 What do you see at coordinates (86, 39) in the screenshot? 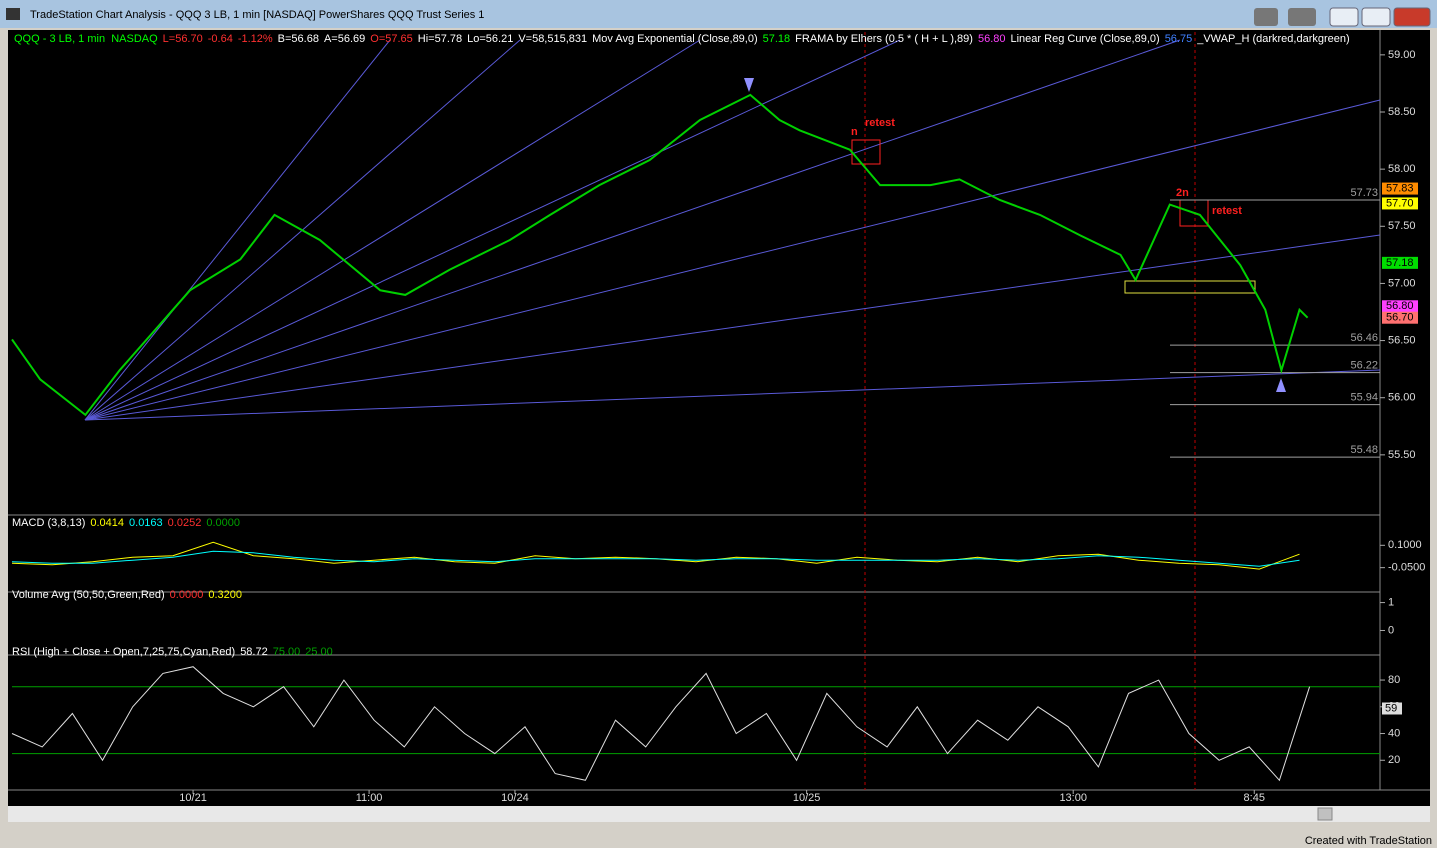
I see `legend-item: QQQ - 3 LB, 1 min NASDAQ` at bounding box center [86, 39].